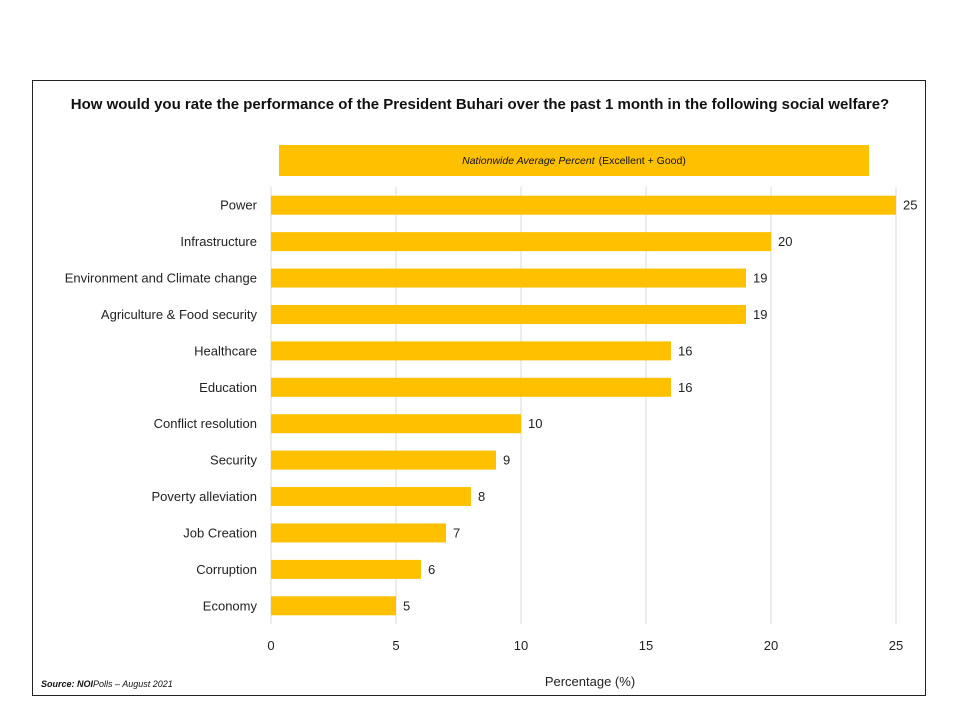 The image size is (960, 720). What do you see at coordinates (521, 645) in the screenshot?
I see `x-tick-label: 10` at bounding box center [521, 645].